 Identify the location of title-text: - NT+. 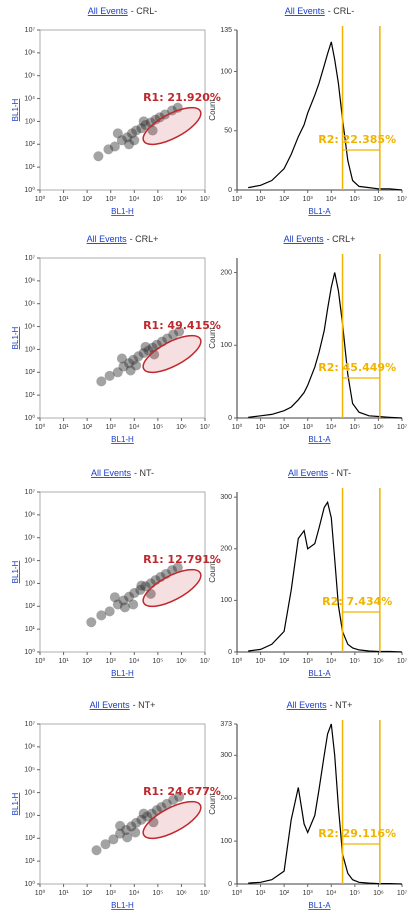
(144, 705).